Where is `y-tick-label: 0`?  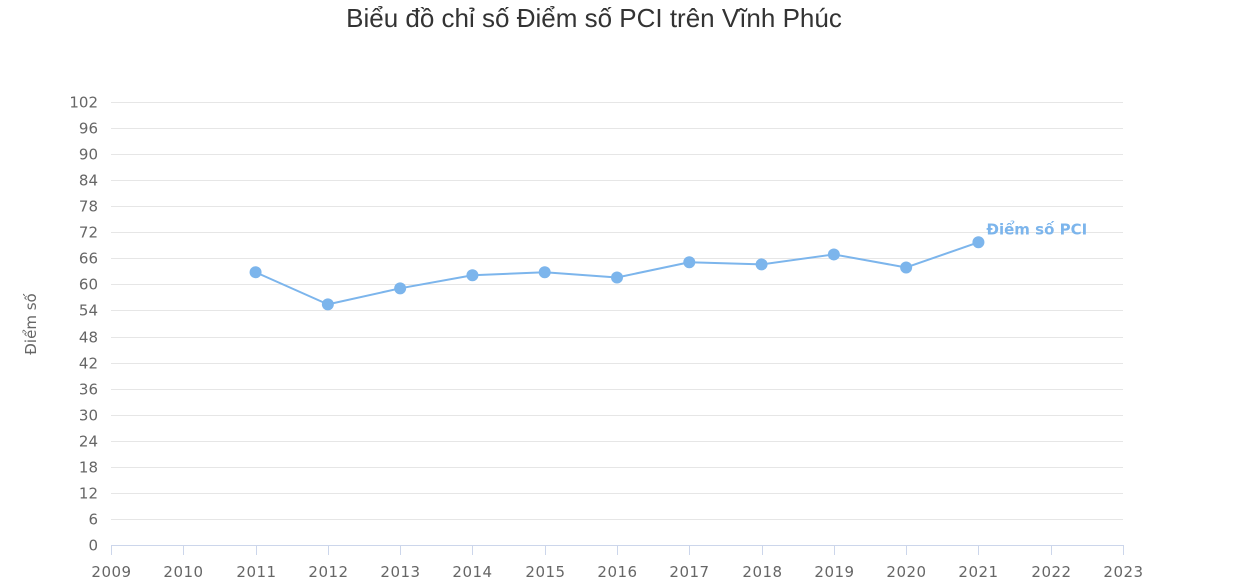
y-tick-label: 0 is located at coordinates (93, 546).